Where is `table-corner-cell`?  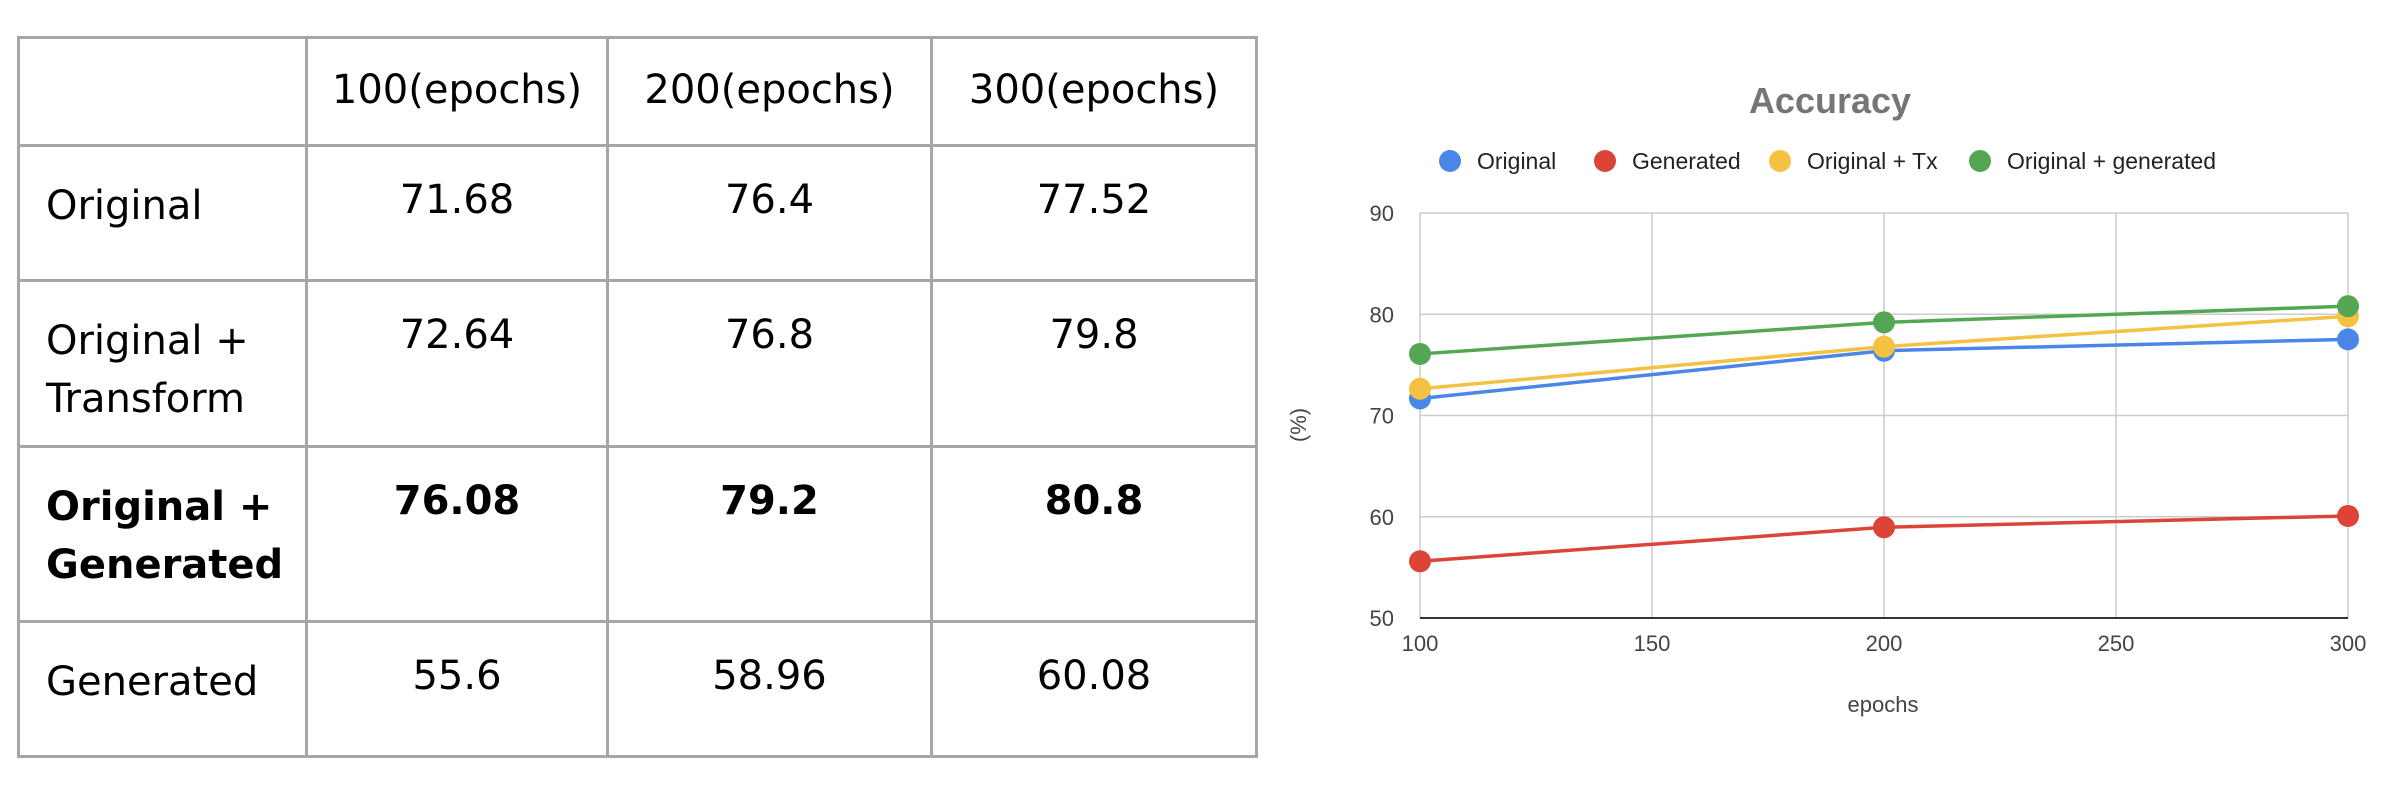 table-corner-cell is located at coordinates (162, 91).